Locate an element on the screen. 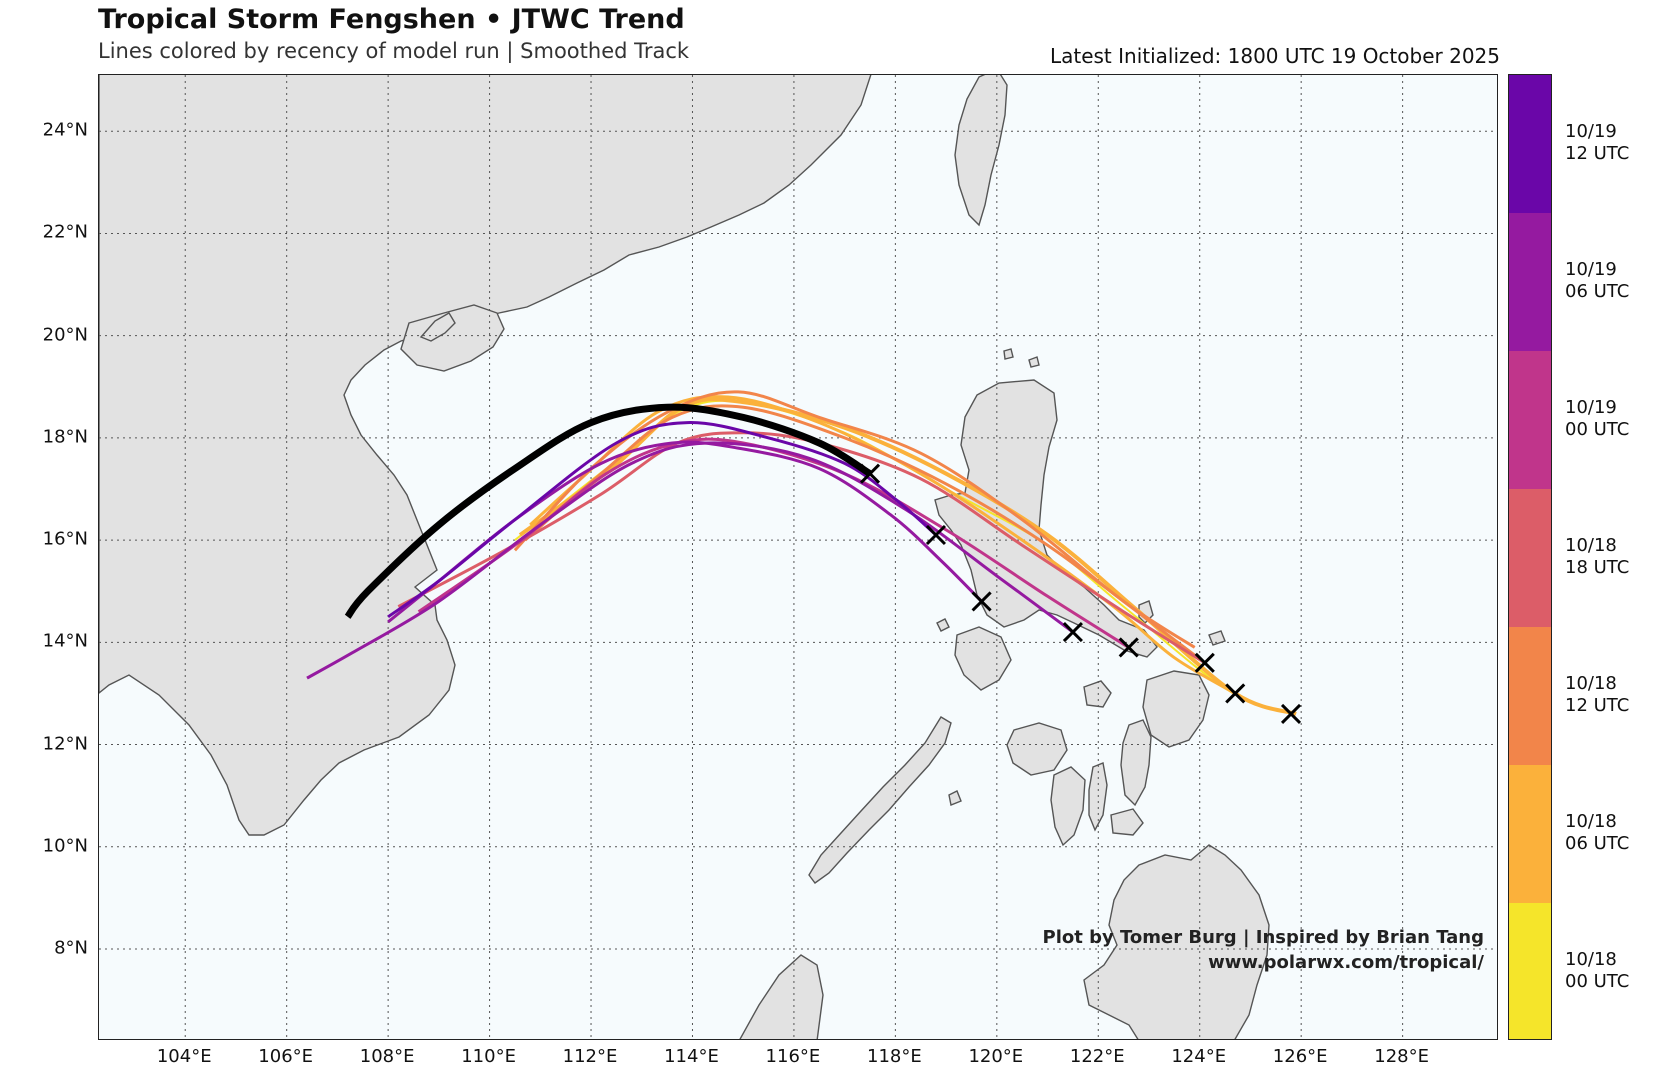 This screenshot has width=1662, height=1068. bohol-island is located at coordinates (1127, 822).